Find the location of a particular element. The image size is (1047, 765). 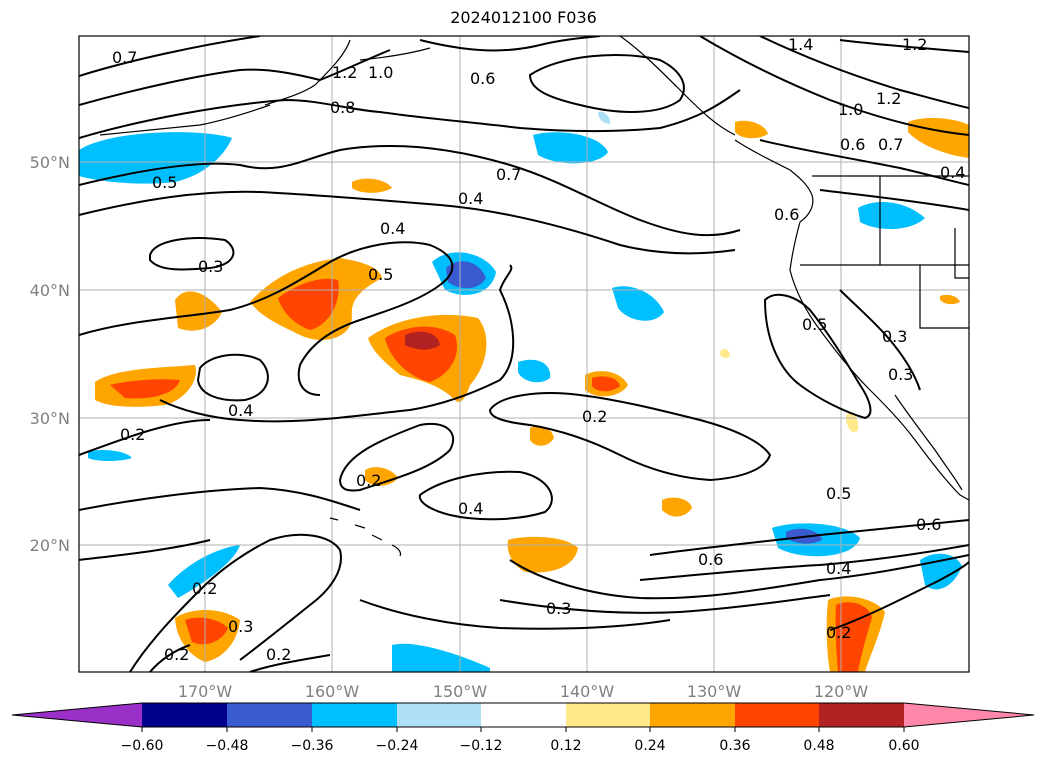

hawaii is located at coordinates (365, 537).